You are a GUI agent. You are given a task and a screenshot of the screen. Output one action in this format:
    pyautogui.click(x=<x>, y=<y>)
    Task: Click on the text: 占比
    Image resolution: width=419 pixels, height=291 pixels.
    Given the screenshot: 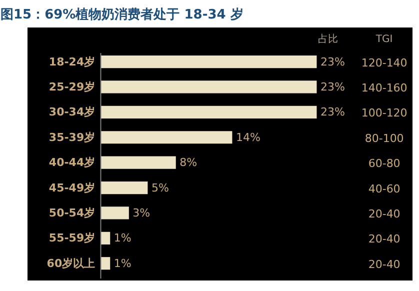 What is the action you would take?
    pyautogui.click(x=328, y=39)
    